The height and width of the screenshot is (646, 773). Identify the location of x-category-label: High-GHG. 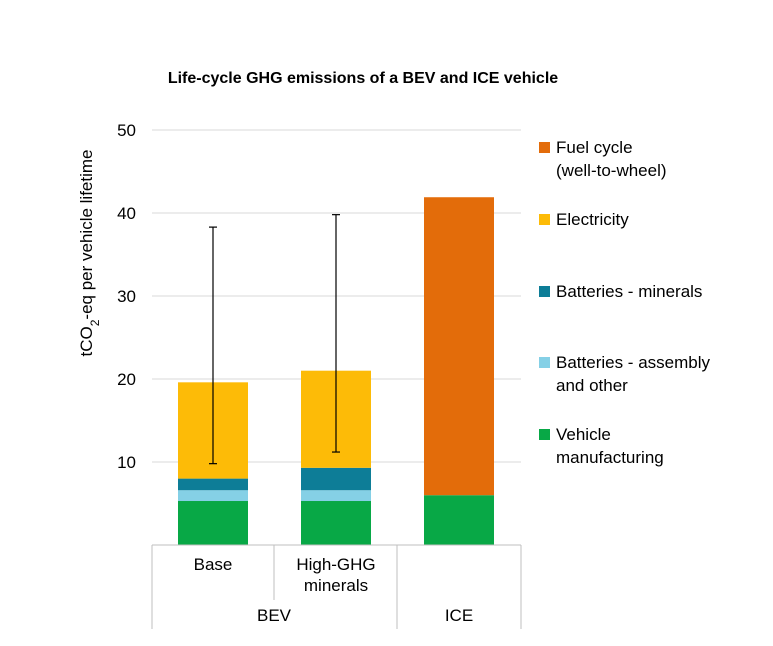
(335, 564).